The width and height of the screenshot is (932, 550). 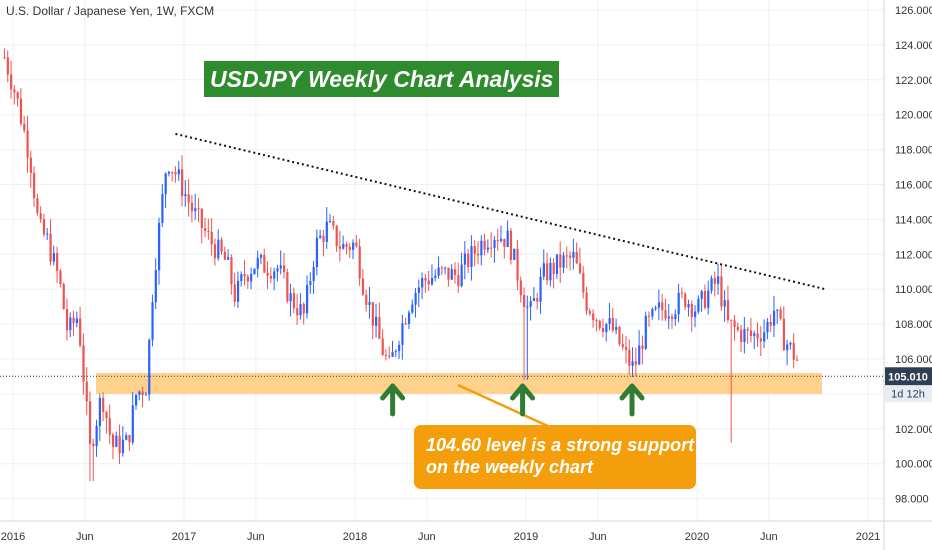 I want to click on price-tag, so click(x=908, y=376).